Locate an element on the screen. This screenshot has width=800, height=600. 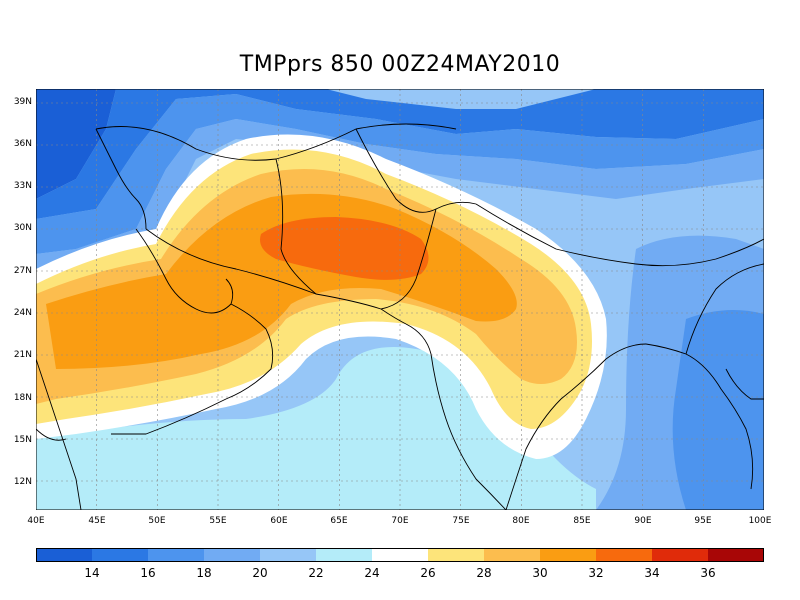
colorbar is located at coordinates (400, 555).